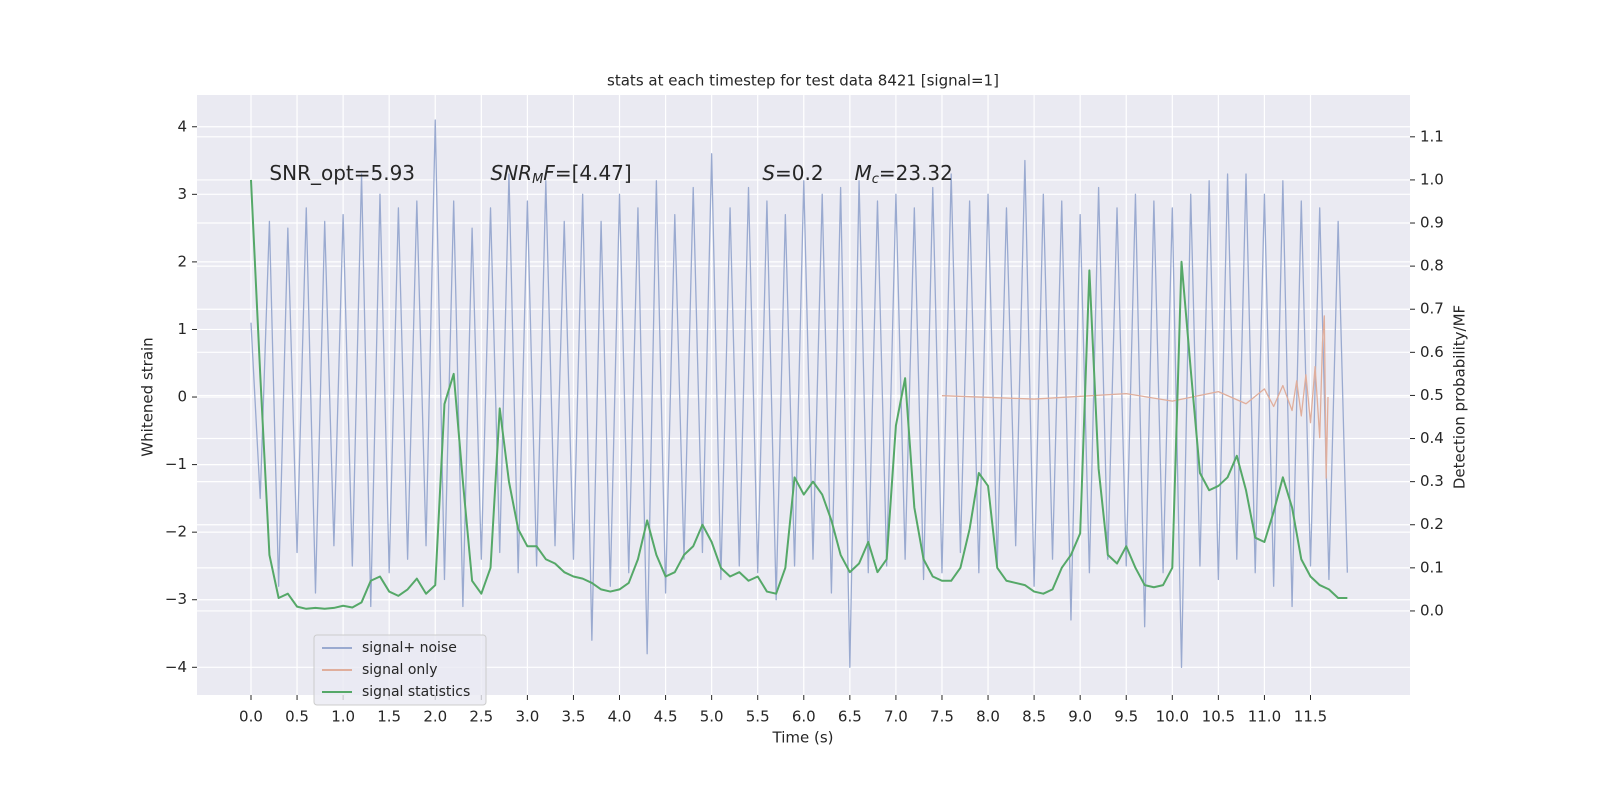 This screenshot has width=1600, height=800. I want to click on x-tick-label: 0.5, so click(297, 717).